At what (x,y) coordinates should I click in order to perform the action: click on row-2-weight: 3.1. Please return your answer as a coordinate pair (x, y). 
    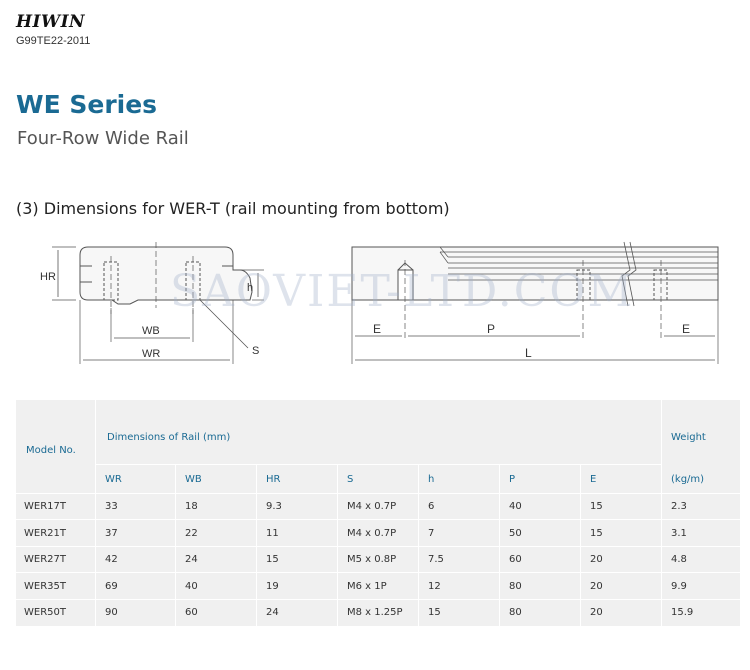
    Looking at the image, I should click on (679, 533).